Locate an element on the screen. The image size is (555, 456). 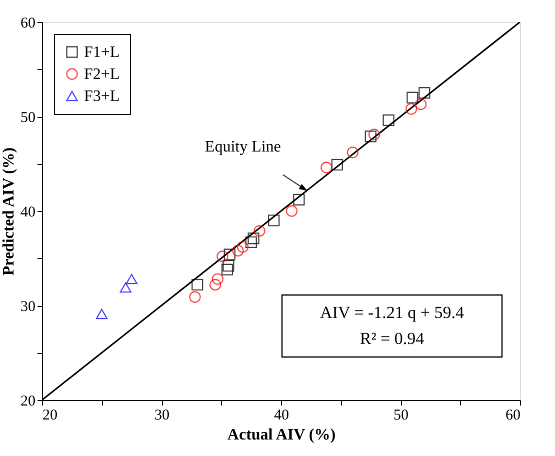
x-axis-title: Actual AIV (%) is located at coordinates (281, 435).